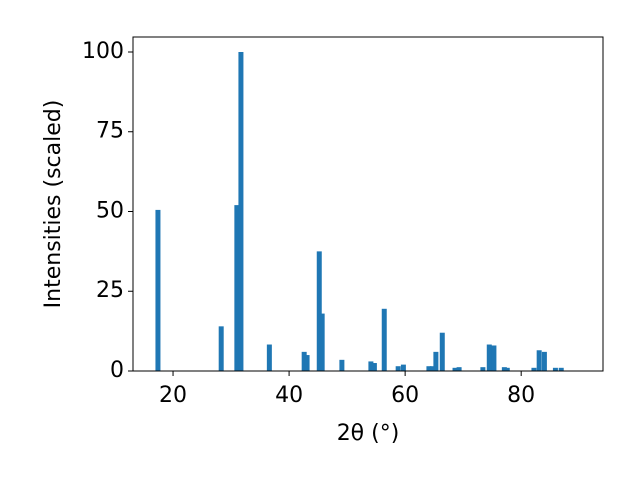 The height and width of the screenshot is (484, 640). What do you see at coordinates (405, 395) in the screenshot?
I see `x-tick-label: 60` at bounding box center [405, 395].